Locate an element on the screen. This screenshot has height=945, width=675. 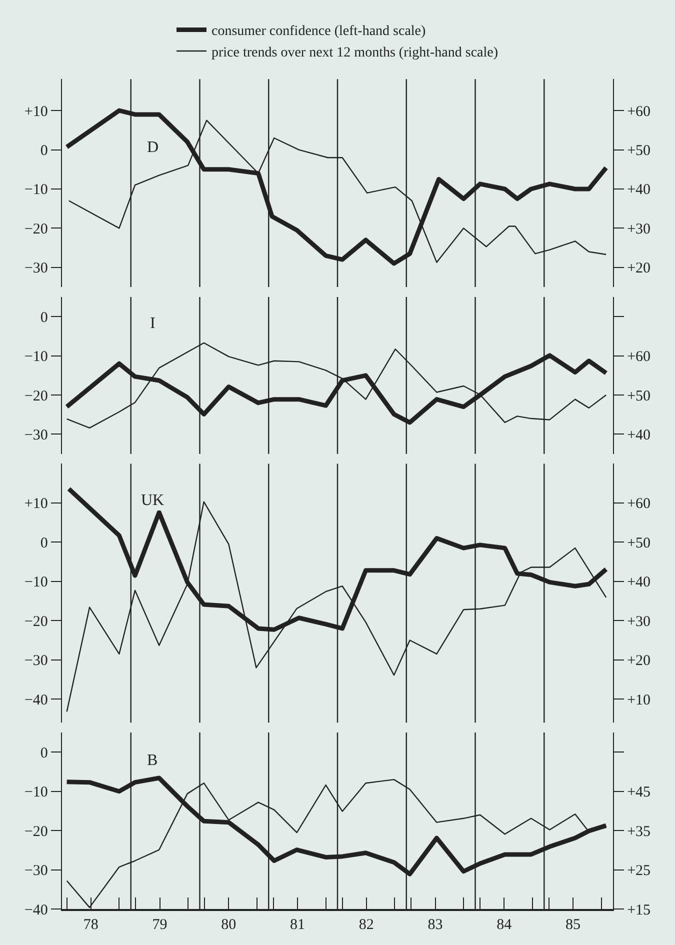
x-tick-label: 78 is located at coordinates (90, 924).